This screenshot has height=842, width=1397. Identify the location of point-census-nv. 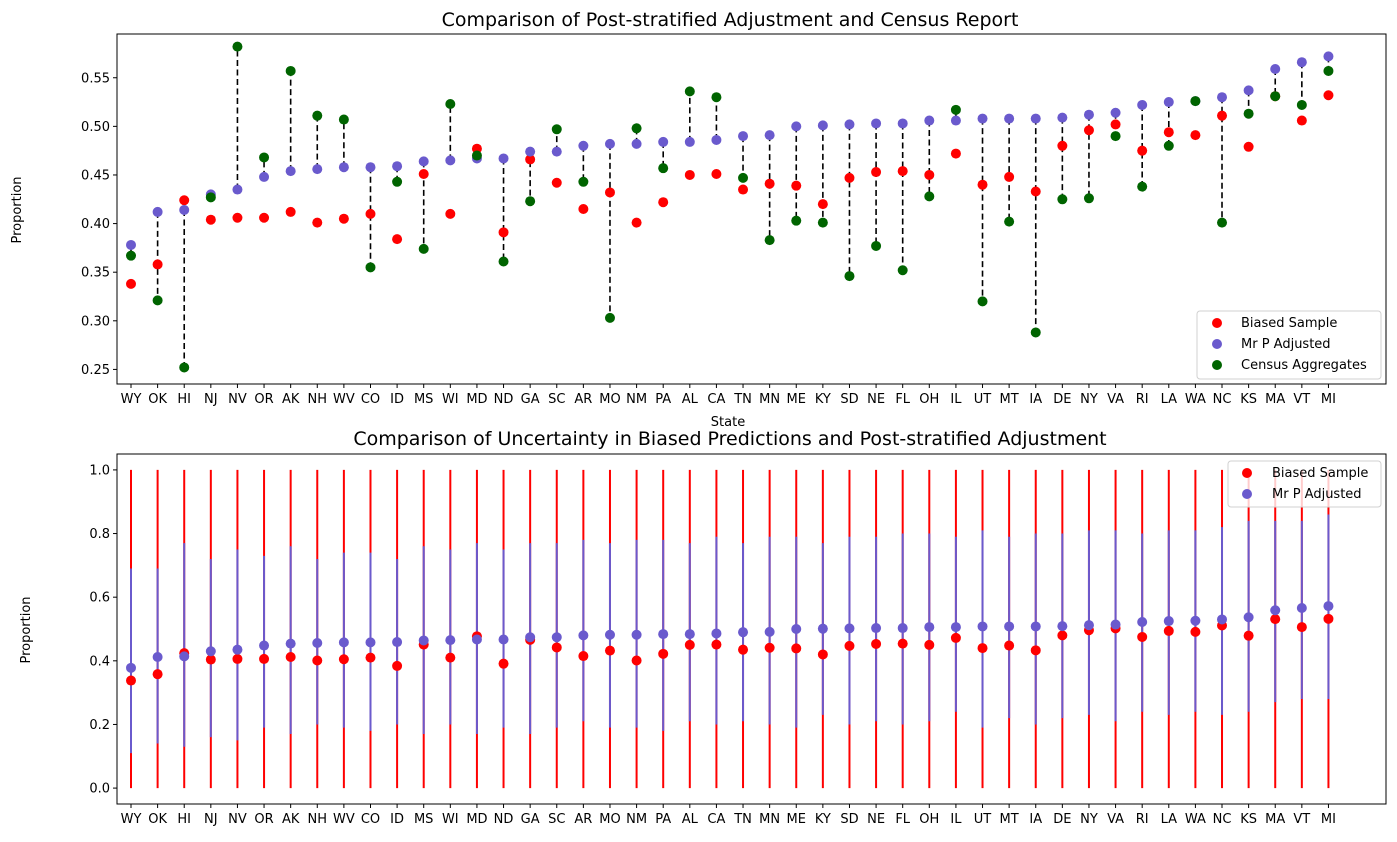
(237, 46).